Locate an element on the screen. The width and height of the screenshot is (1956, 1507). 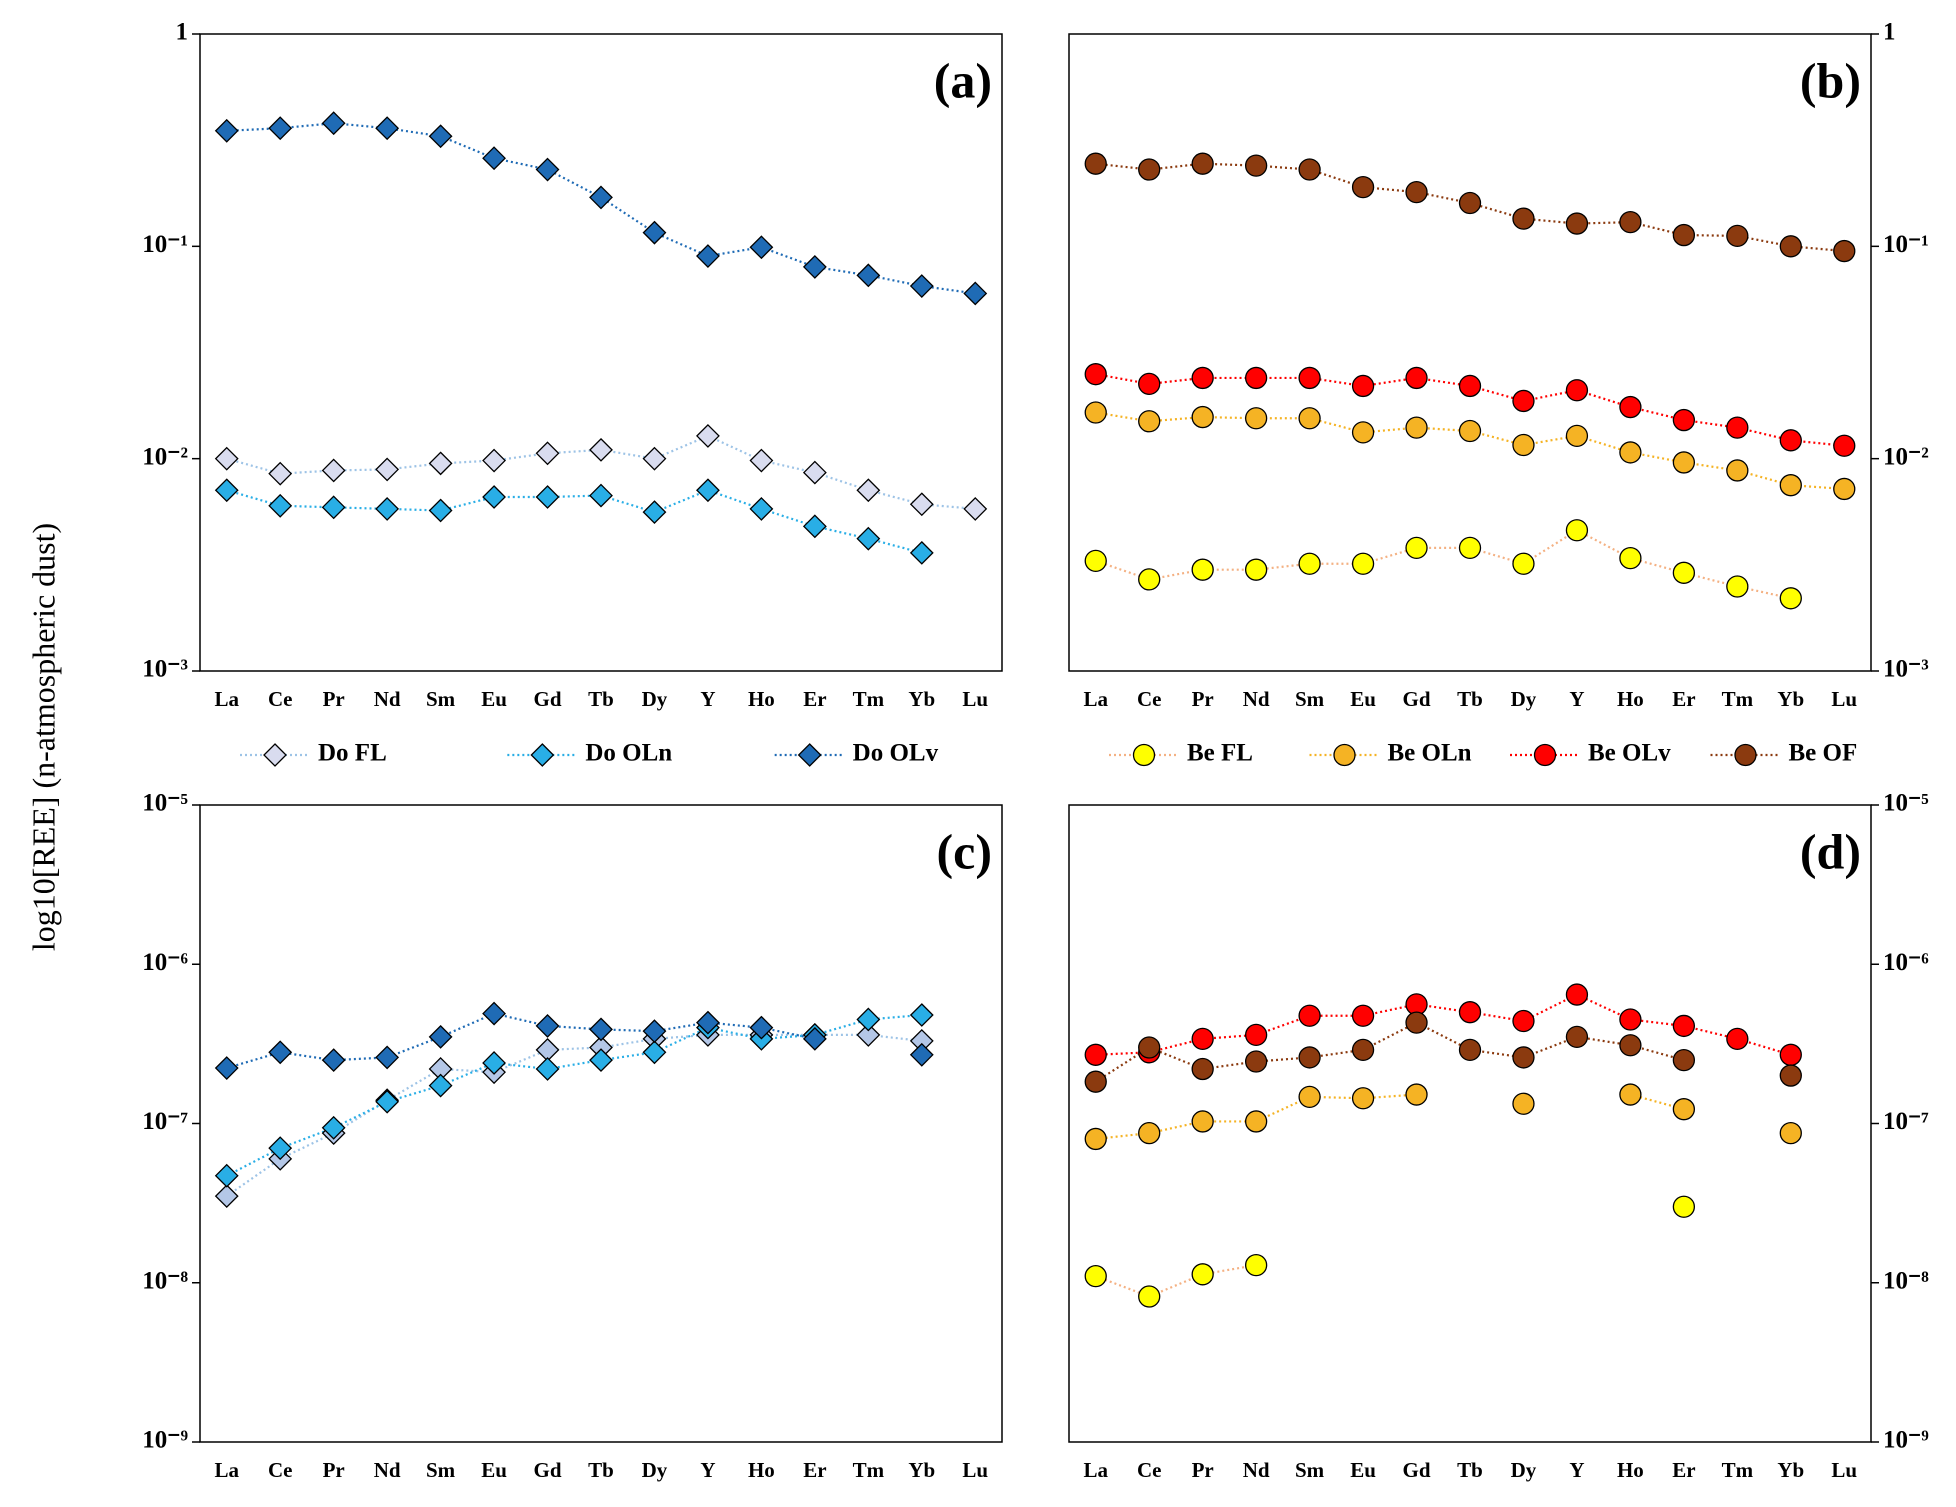
y-tick-label: 10⁻⁵ is located at coordinates (165, 803).